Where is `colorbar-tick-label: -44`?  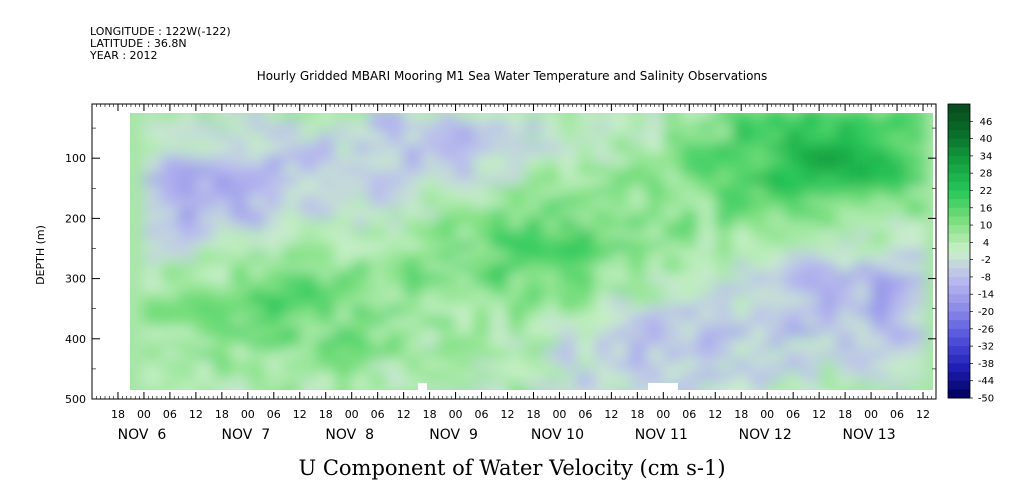 colorbar-tick-label: -44 is located at coordinates (986, 381).